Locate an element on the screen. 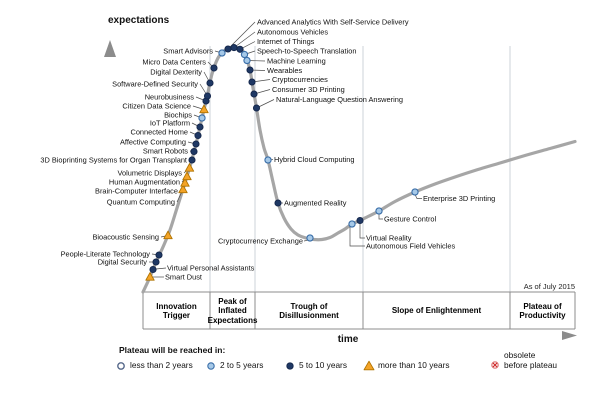 This screenshot has height=400, width=600. tech-label: Quantum Computing is located at coordinates (141, 202).